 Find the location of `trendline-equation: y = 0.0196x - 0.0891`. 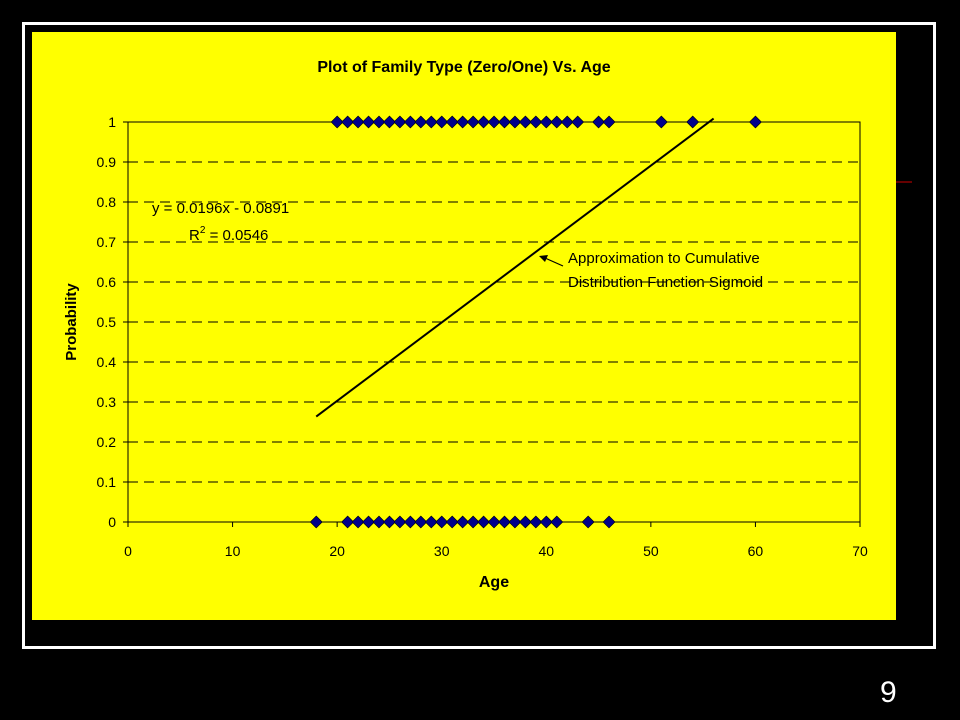

trendline-equation: y = 0.0196x - 0.0891 is located at coordinates (220, 208).